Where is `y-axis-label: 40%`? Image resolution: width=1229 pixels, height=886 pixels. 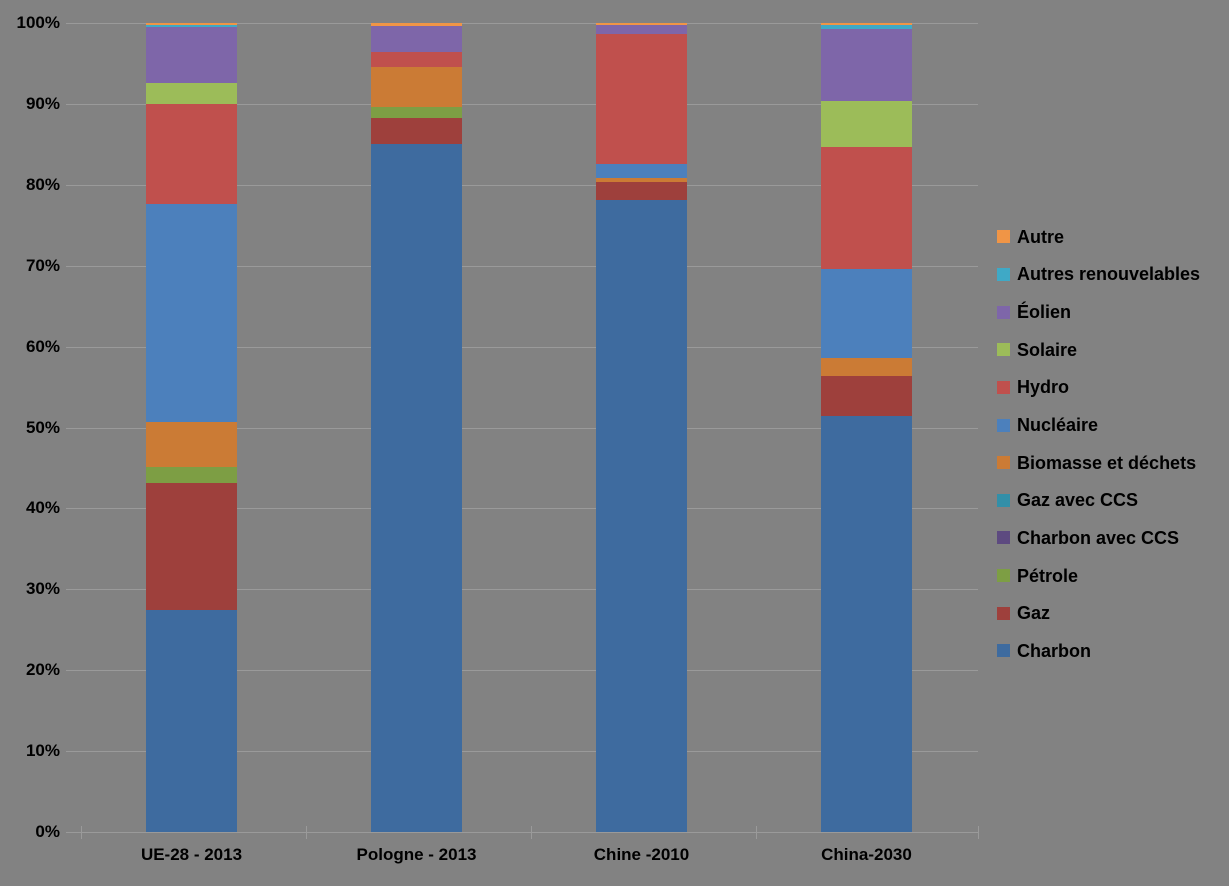
y-axis-label: 40% is located at coordinates (42, 508).